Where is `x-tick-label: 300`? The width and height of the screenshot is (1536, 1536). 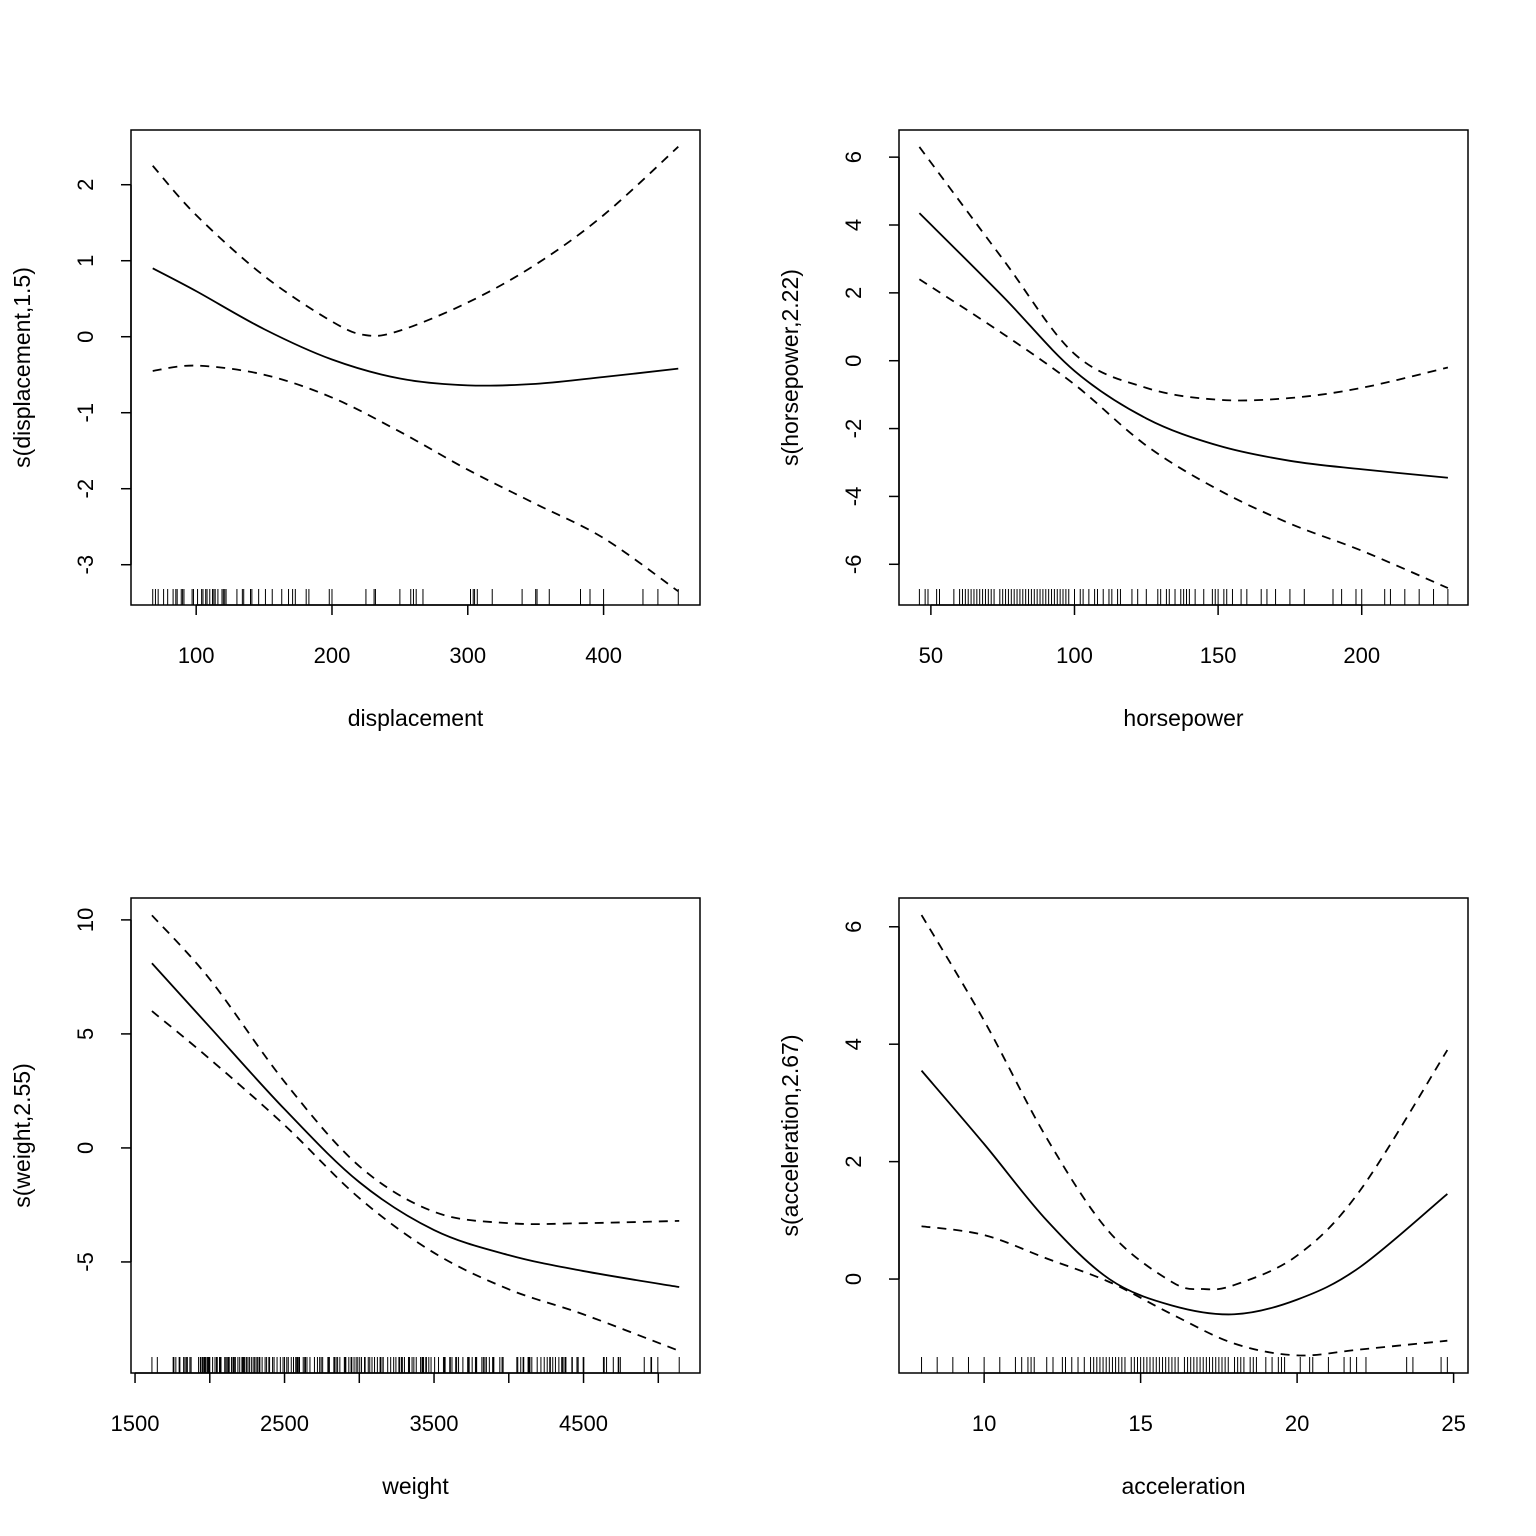
x-tick-label: 300 is located at coordinates (467, 655).